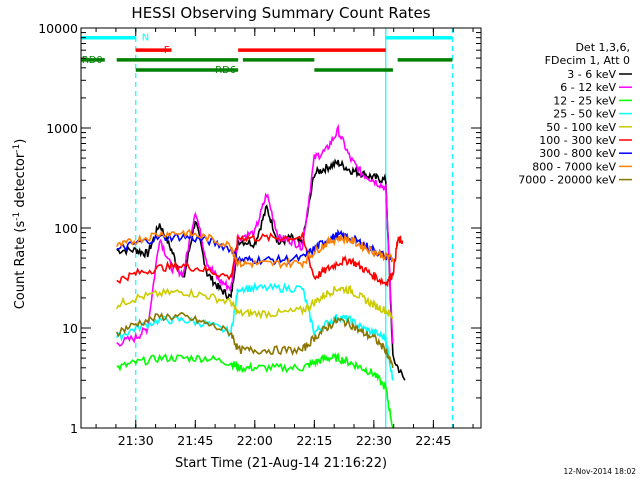  Describe the element at coordinates (577, 153) in the screenshot. I see `legend-label-6: 300 - 800 keV` at that location.